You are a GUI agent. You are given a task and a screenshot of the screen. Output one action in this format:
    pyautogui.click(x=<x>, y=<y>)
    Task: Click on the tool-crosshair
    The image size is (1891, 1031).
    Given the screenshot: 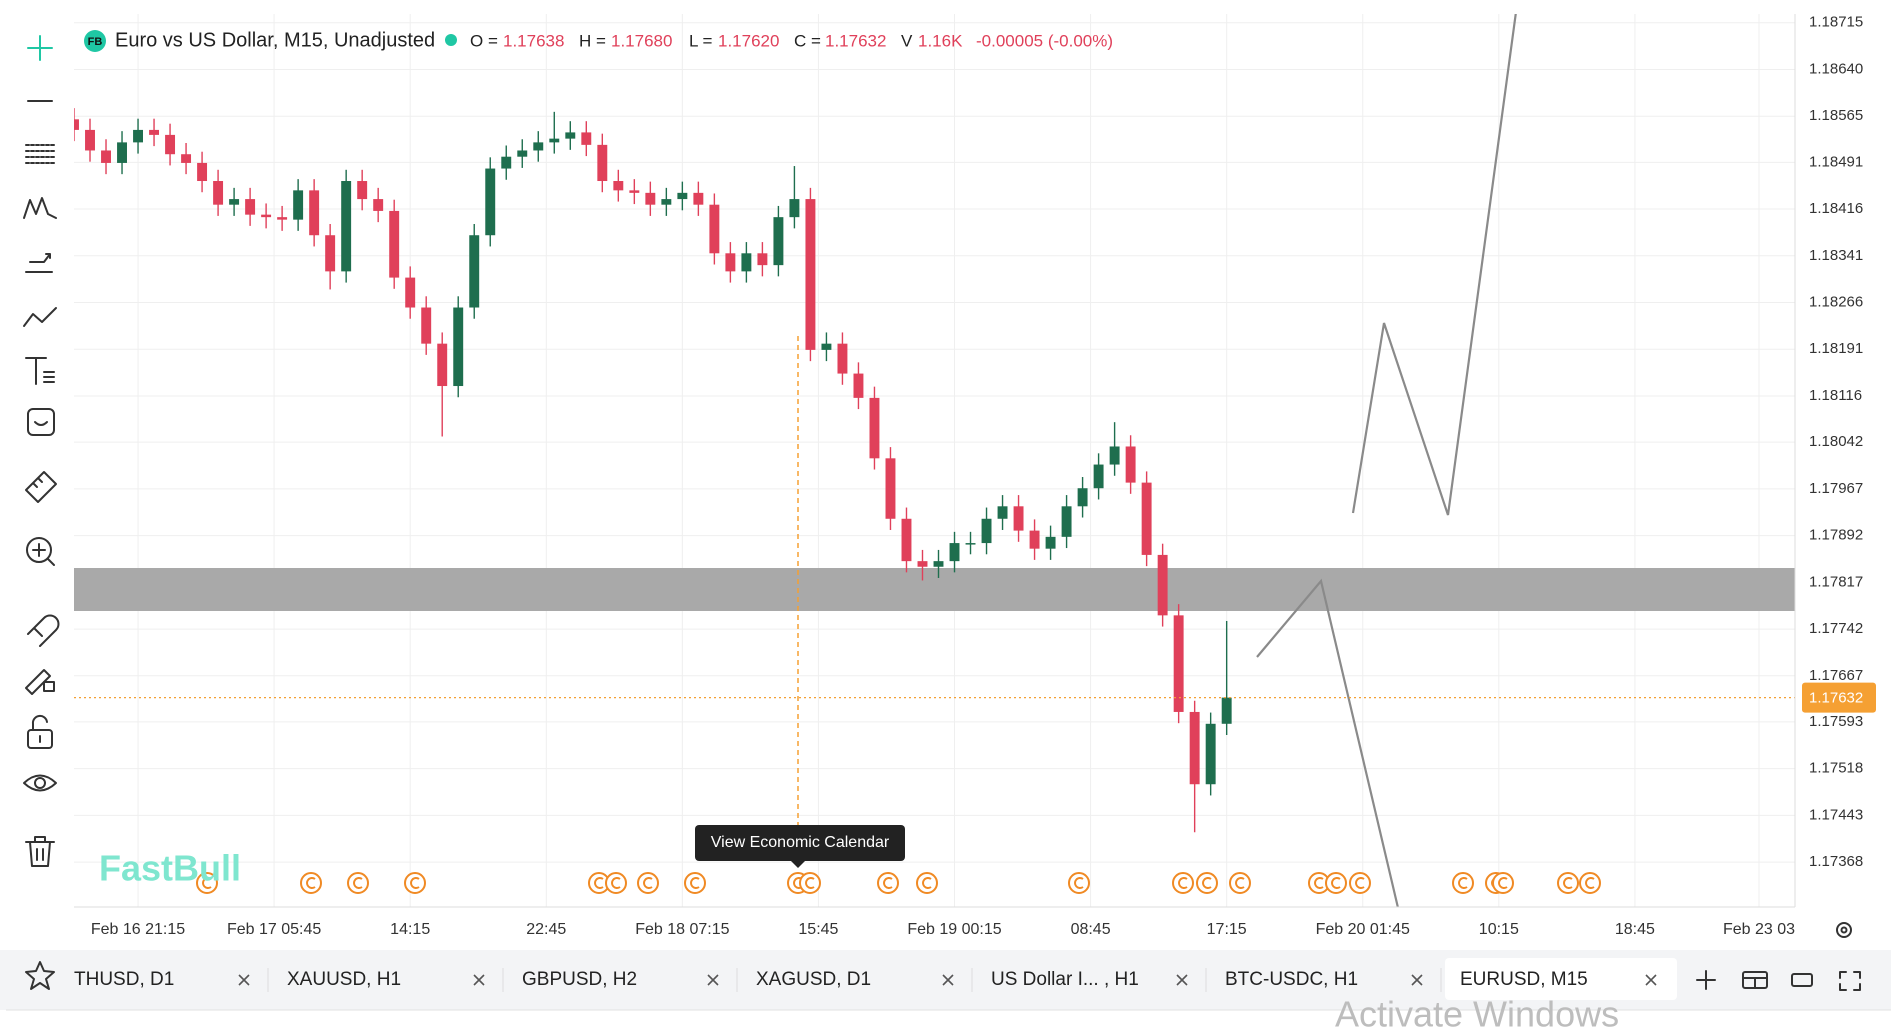 What is the action you would take?
    pyautogui.click(x=40, y=48)
    